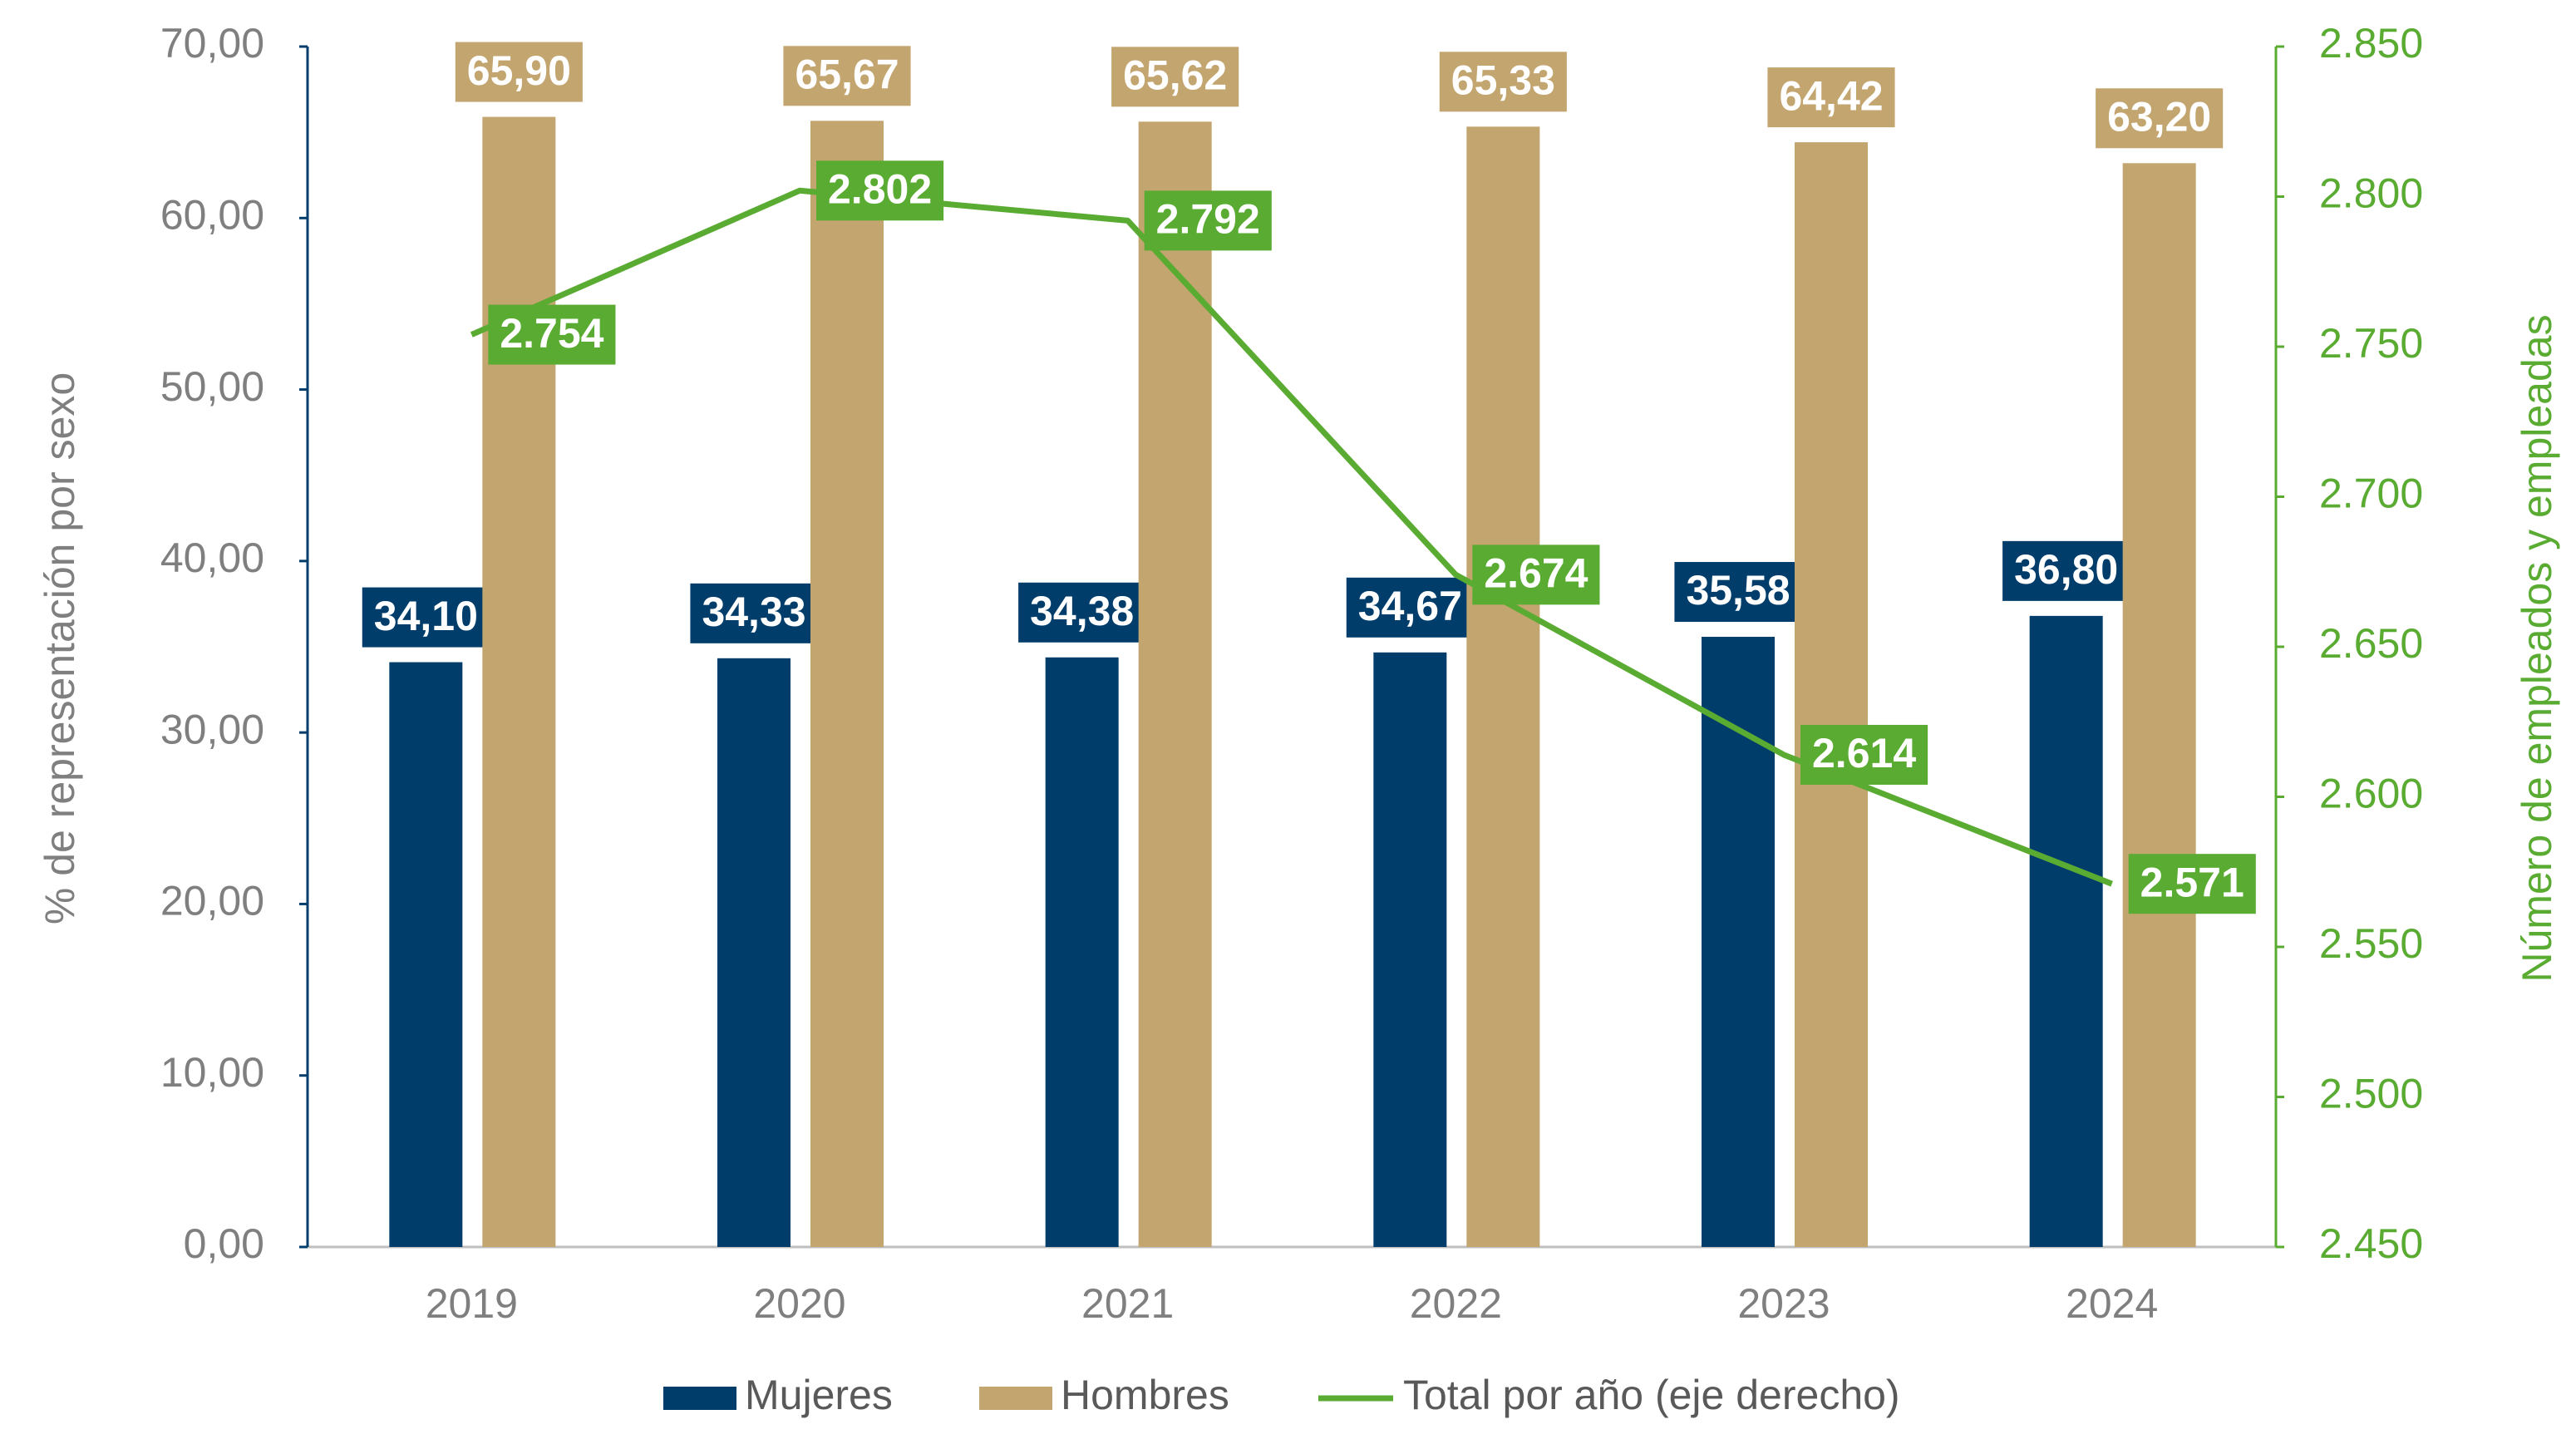 This screenshot has height=1444, width=2576. I want to click on y2-tick-label: 2.750, so click(2371, 344).